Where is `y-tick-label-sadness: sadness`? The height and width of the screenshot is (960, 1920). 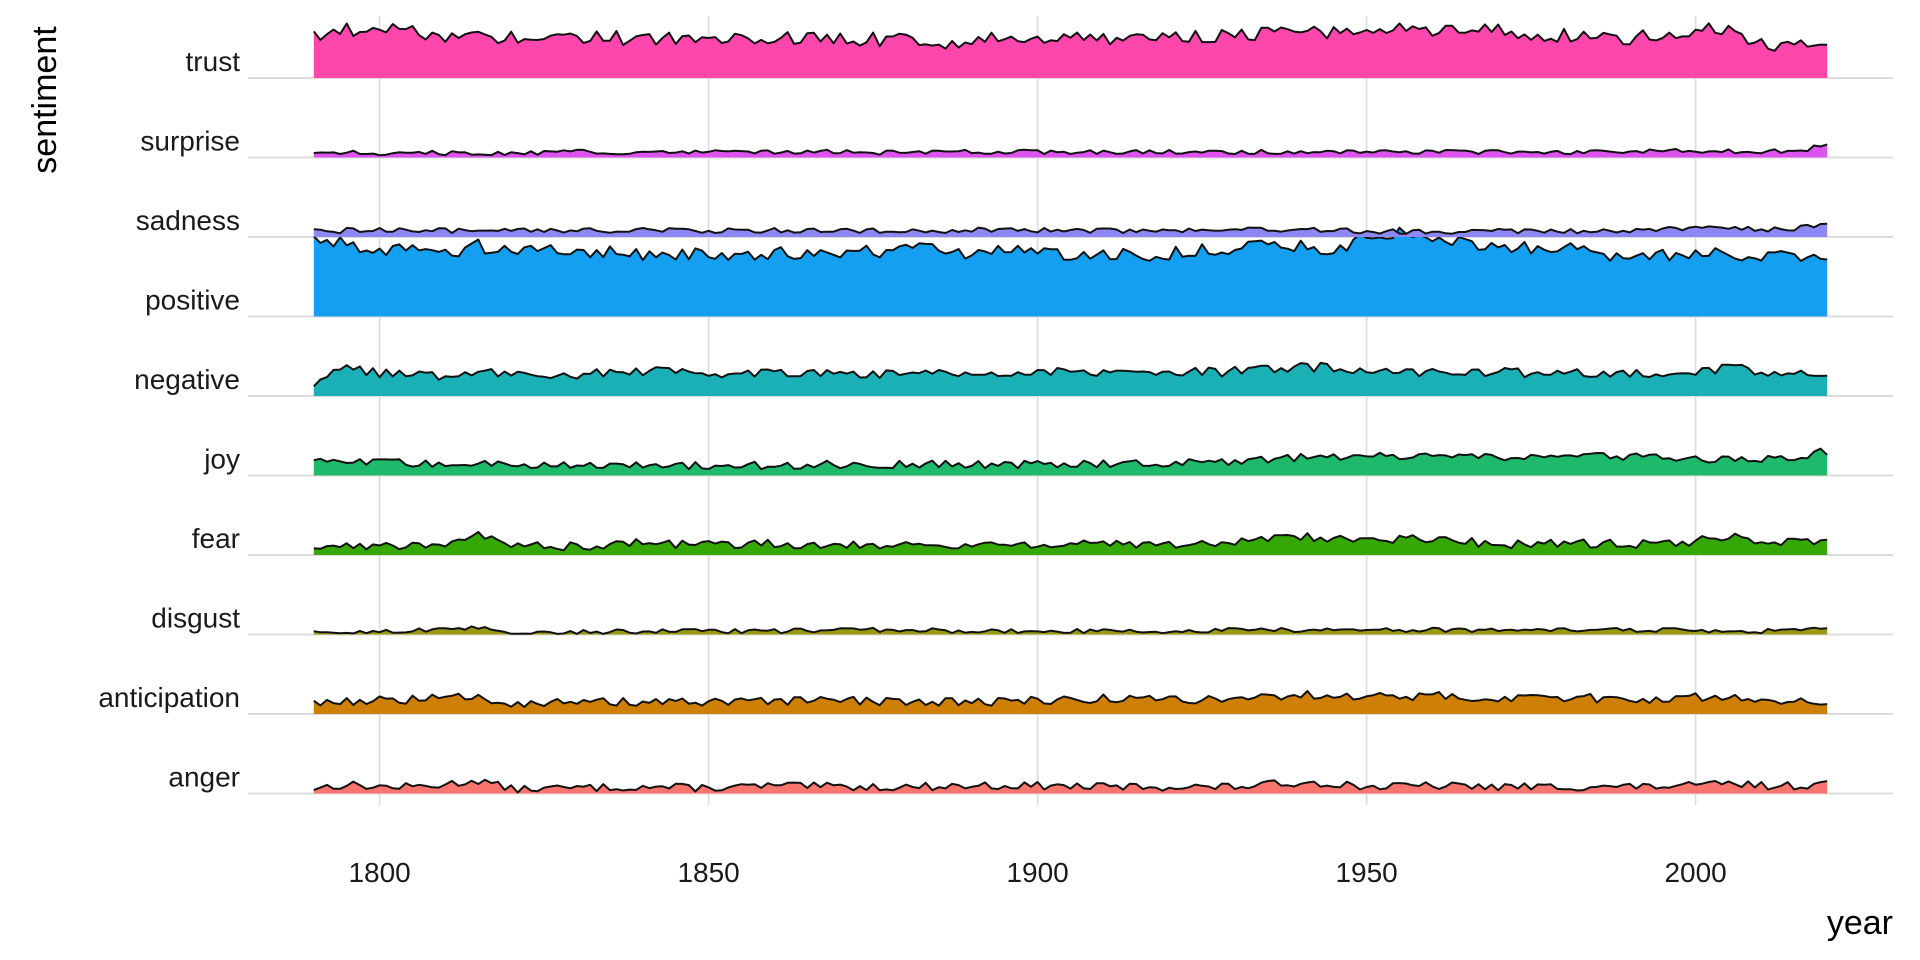
y-tick-label-sadness: sadness is located at coordinates (188, 220).